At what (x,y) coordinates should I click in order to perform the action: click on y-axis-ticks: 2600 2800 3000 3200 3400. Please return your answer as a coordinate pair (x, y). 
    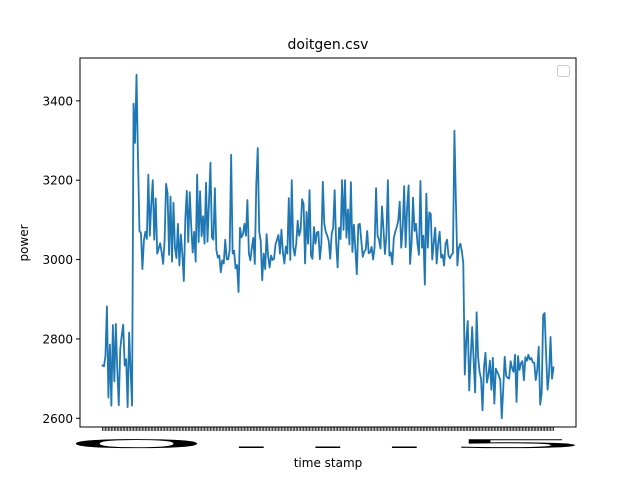
    Looking at the image, I should click on (61, 260).